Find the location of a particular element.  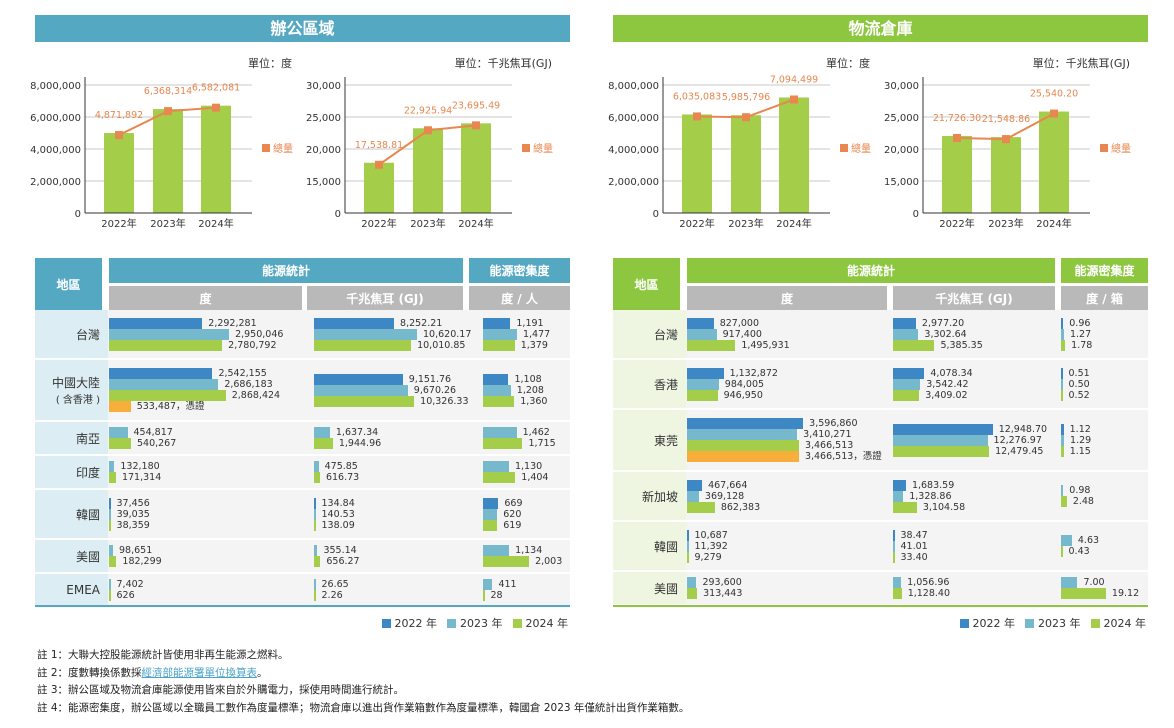

unit-label: 單位：度 is located at coordinates (270, 63).